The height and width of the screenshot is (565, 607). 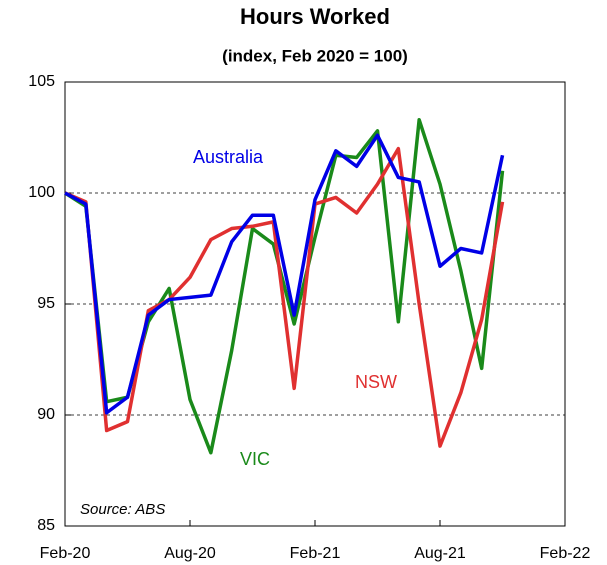 What do you see at coordinates (228, 157) in the screenshot?
I see `annotation: Australia` at bounding box center [228, 157].